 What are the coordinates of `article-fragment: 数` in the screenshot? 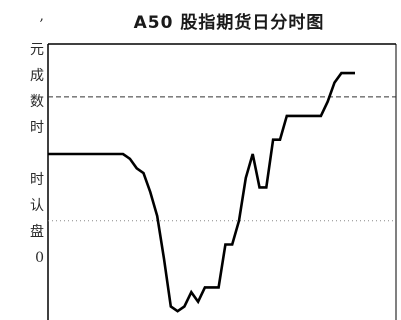 It's located at (37, 102).